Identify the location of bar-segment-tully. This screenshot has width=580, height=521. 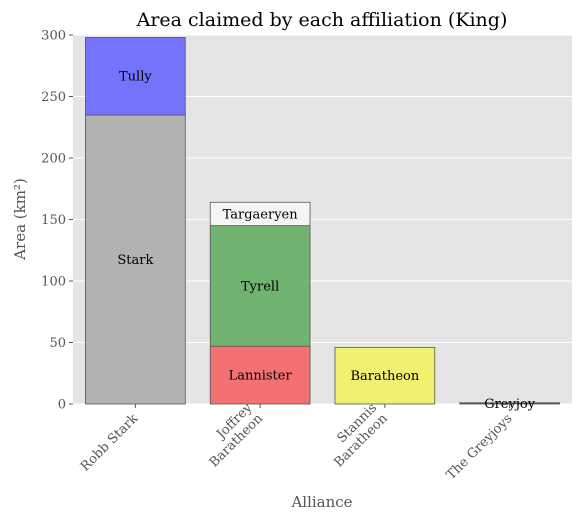
(135, 76).